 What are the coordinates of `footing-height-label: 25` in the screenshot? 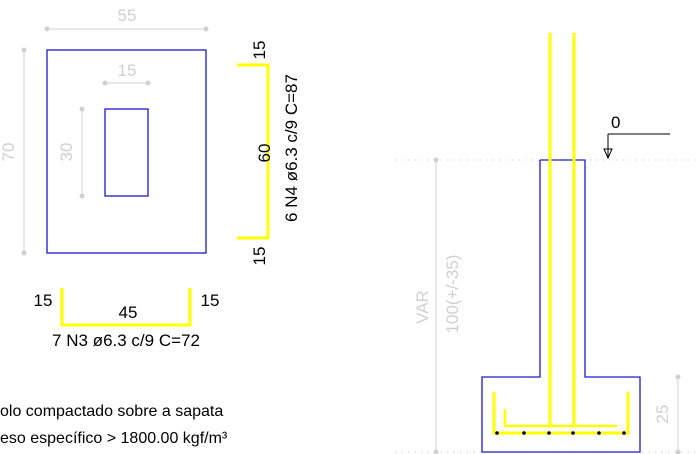 It's located at (662, 414).